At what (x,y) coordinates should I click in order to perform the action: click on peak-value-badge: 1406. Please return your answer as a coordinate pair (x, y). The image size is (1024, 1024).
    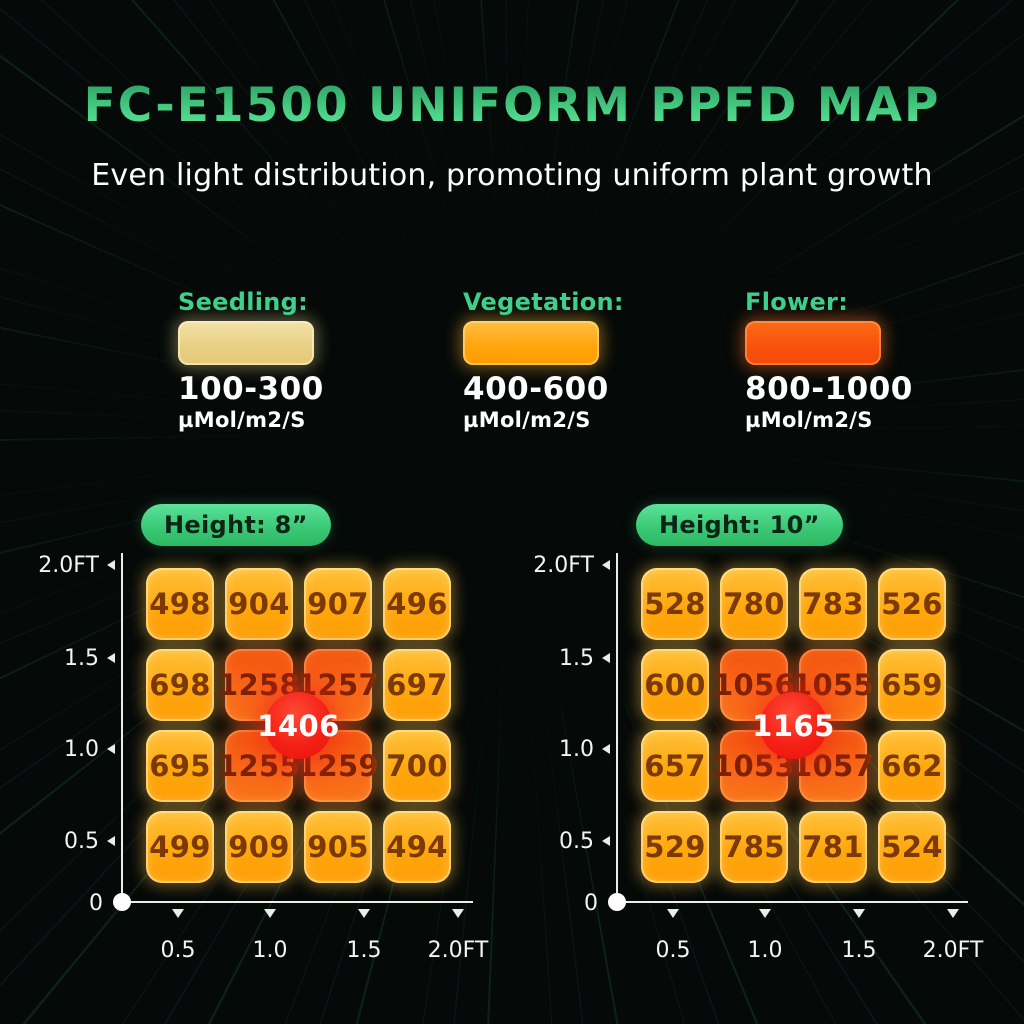
    Looking at the image, I should click on (298, 725).